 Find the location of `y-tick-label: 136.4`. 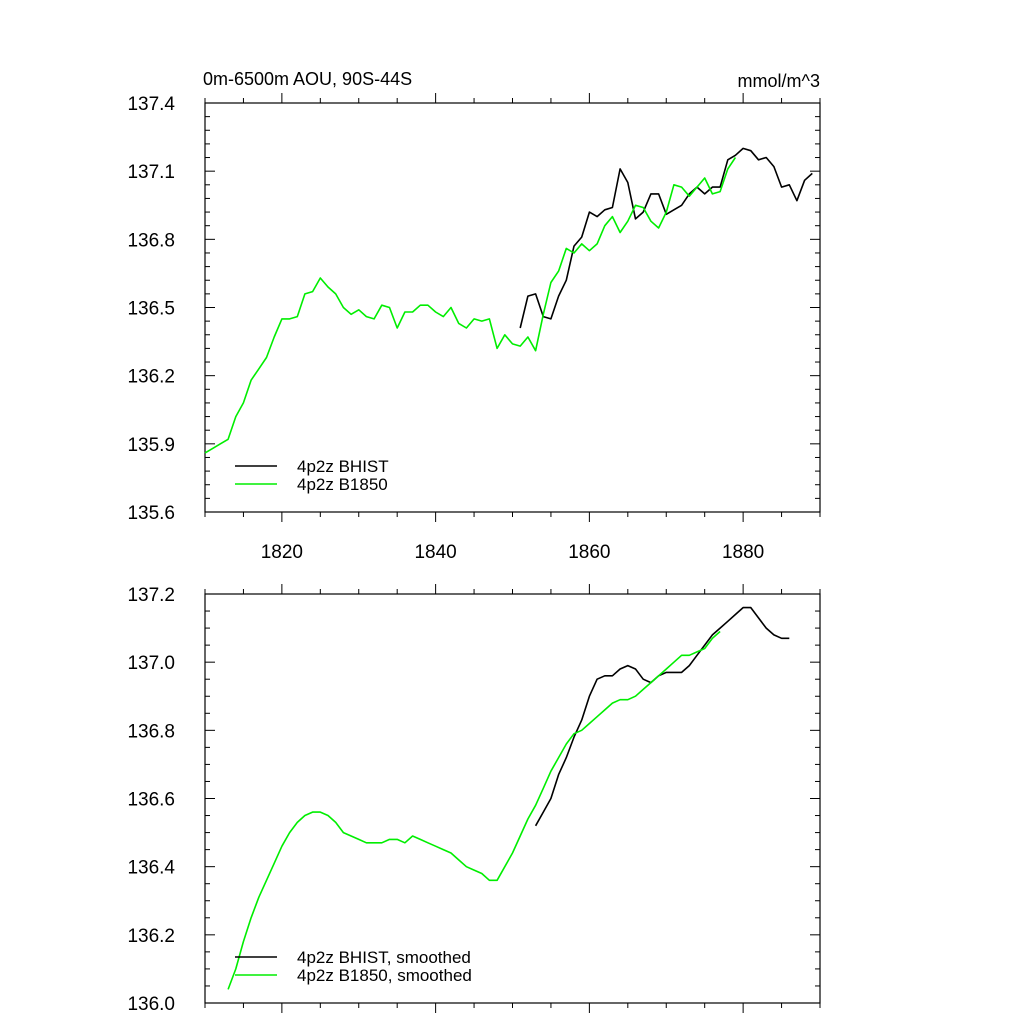

y-tick-label: 136.4 is located at coordinates (151, 868).